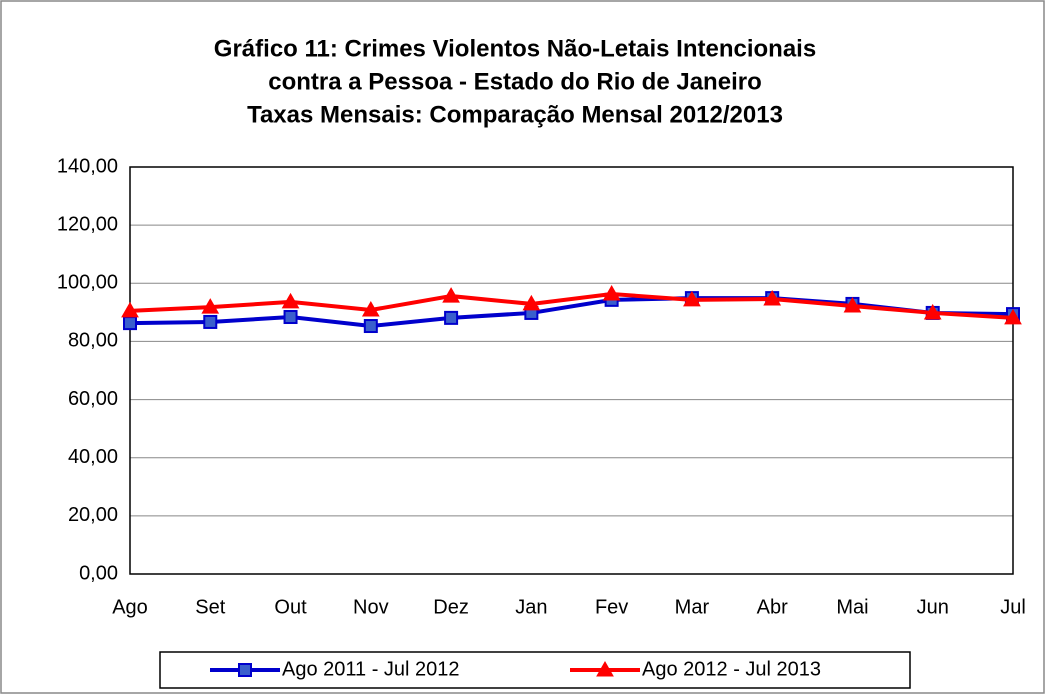 The width and height of the screenshot is (1046, 695). What do you see at coordinates (731, 669) in the screenshot?
I see `legend-label: Ago 2012 - Jul 2013` at bounding box center [731, 669].